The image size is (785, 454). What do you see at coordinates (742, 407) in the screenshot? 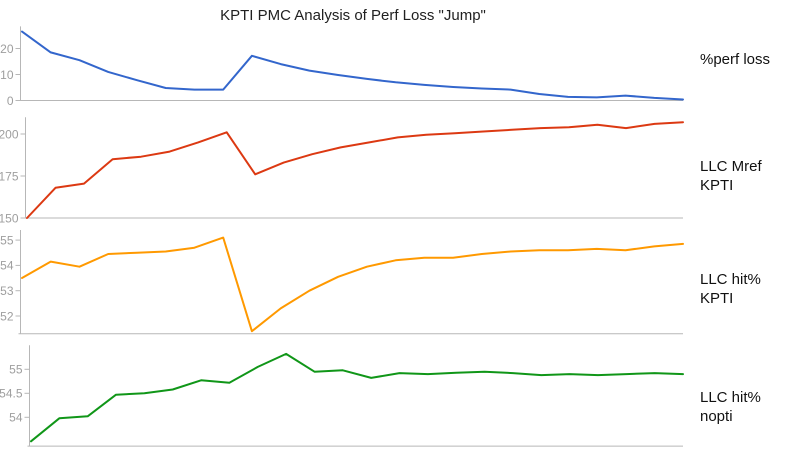
I see `series-label-llc-hit-nopti: LLC hit% nopti` at bounding box center [742, 407].